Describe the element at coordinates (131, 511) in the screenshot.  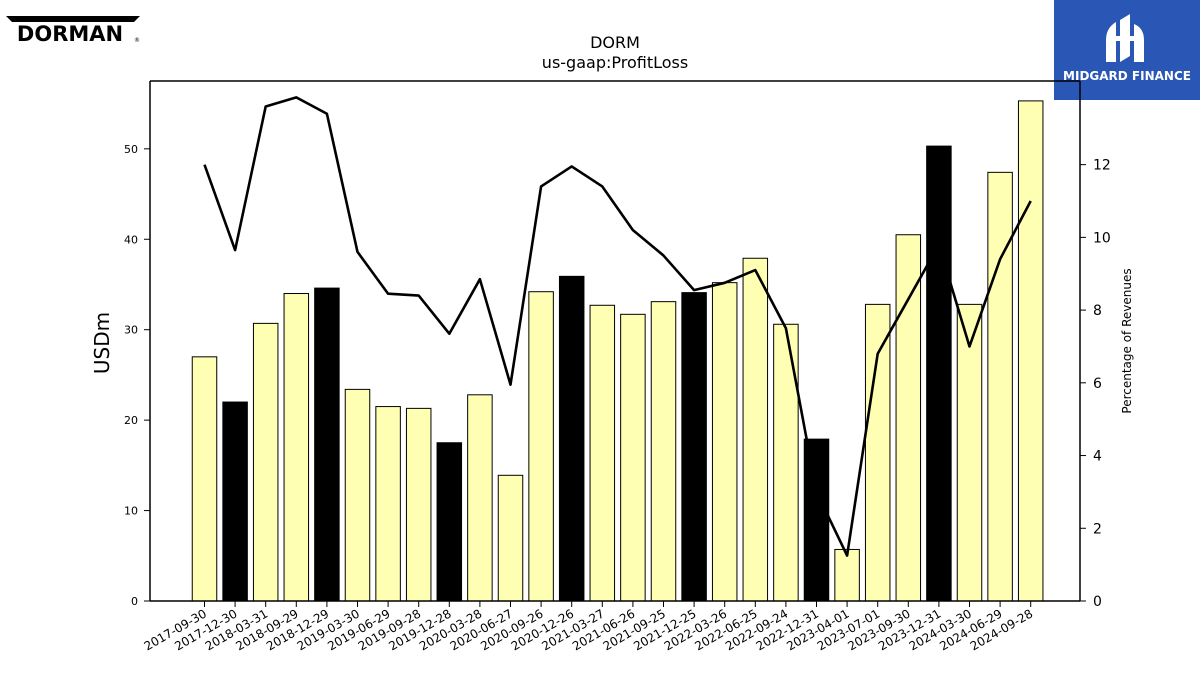
I see `y-tick-label: 10` at that location.